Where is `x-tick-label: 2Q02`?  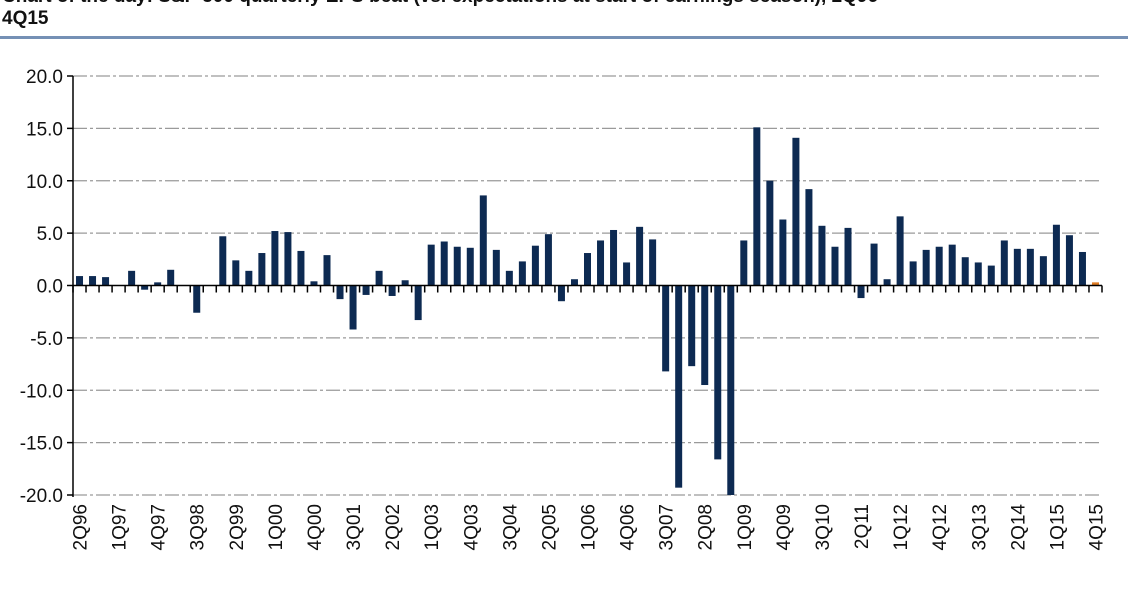
x-tick-label: 2Q02 is located at coordinates (393, 527).